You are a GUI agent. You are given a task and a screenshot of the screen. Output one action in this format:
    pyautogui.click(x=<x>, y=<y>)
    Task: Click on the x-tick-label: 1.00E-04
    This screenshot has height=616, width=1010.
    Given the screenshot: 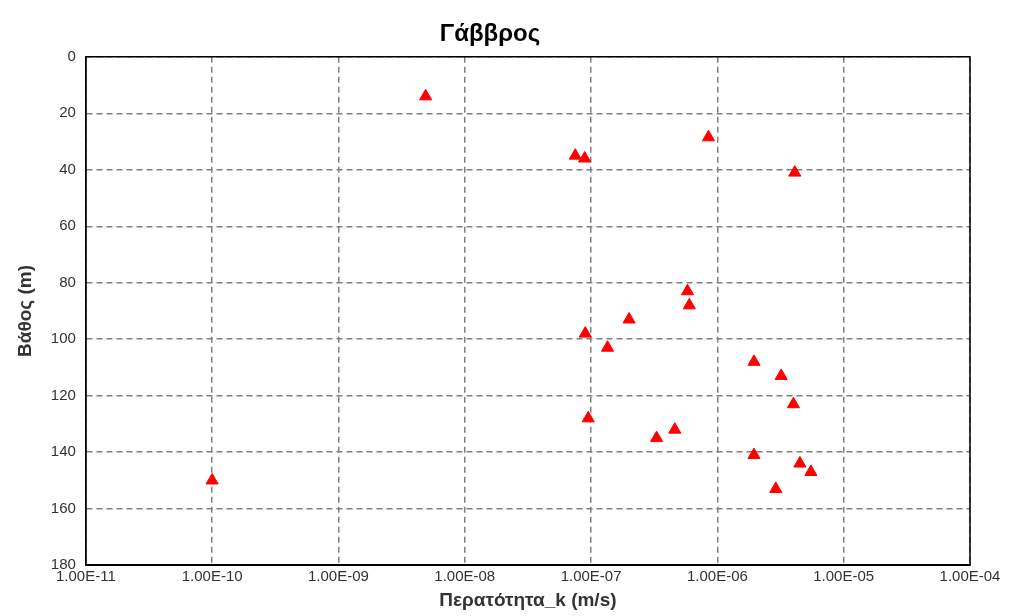 What is the action you would take?
    pyautogui.click(x=970, y=576)
    